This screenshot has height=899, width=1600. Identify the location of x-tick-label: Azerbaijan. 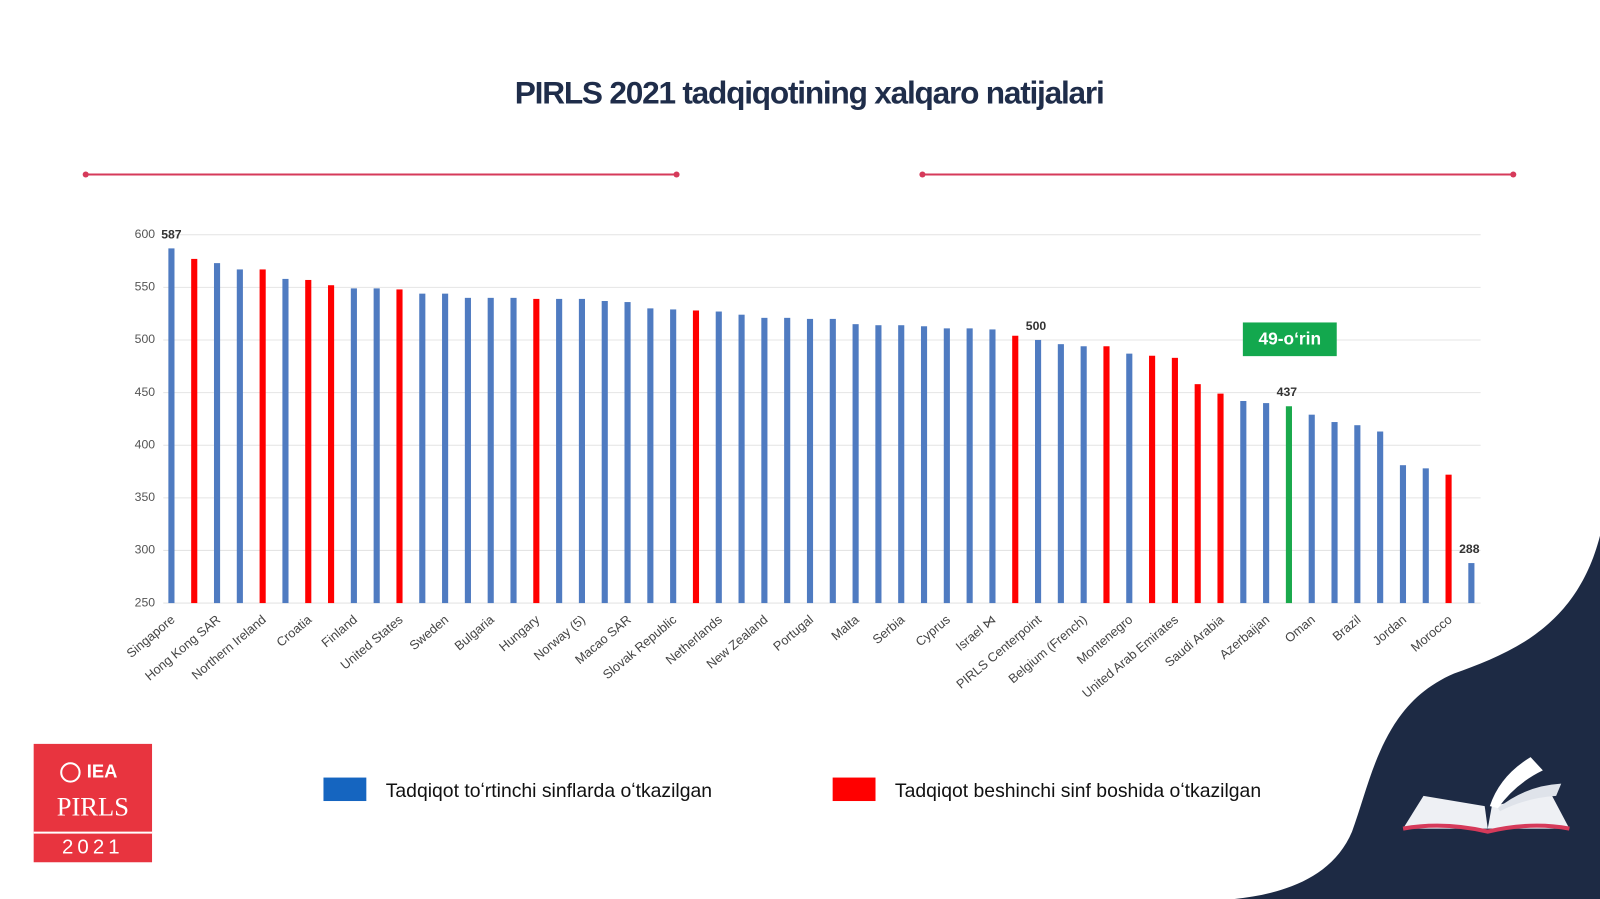
(1244, 637).